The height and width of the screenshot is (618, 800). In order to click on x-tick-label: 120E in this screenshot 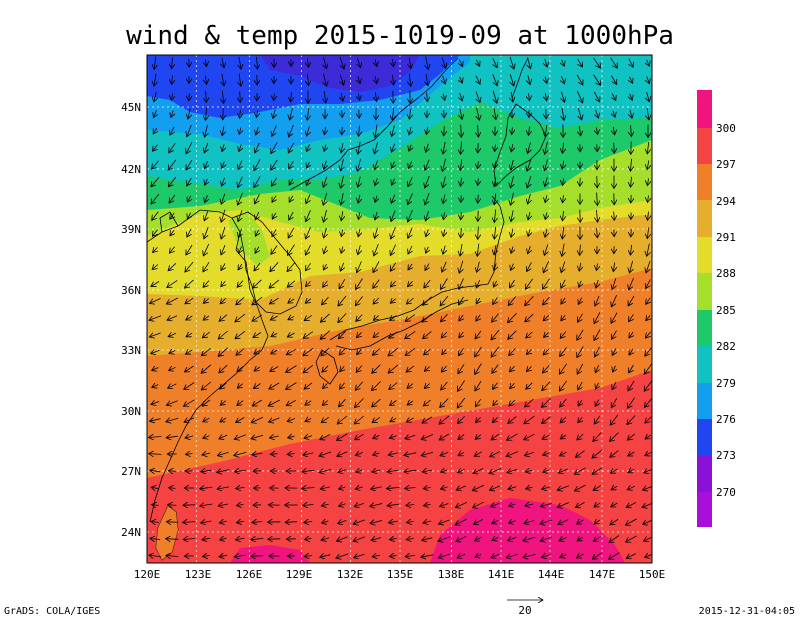, I will do `click(147, 574)`.